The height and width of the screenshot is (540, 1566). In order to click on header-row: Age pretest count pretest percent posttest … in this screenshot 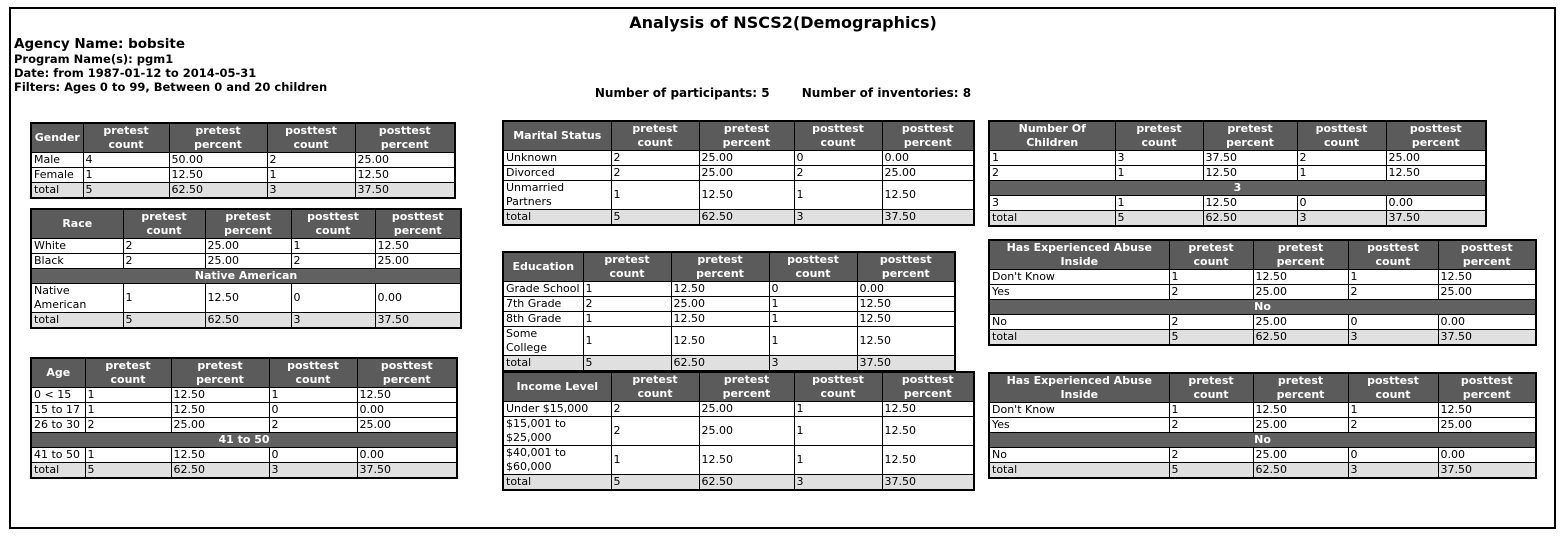, I will do `click(244, 372)`.